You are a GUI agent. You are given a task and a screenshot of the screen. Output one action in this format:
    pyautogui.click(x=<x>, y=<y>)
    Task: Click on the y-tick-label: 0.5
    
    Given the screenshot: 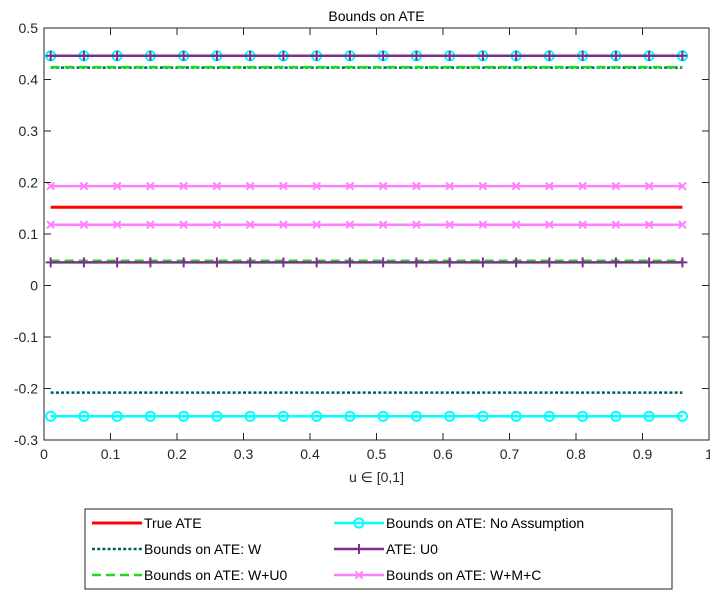 What is the action you would take?
    pyautogui.click(x=29, y=28)
    